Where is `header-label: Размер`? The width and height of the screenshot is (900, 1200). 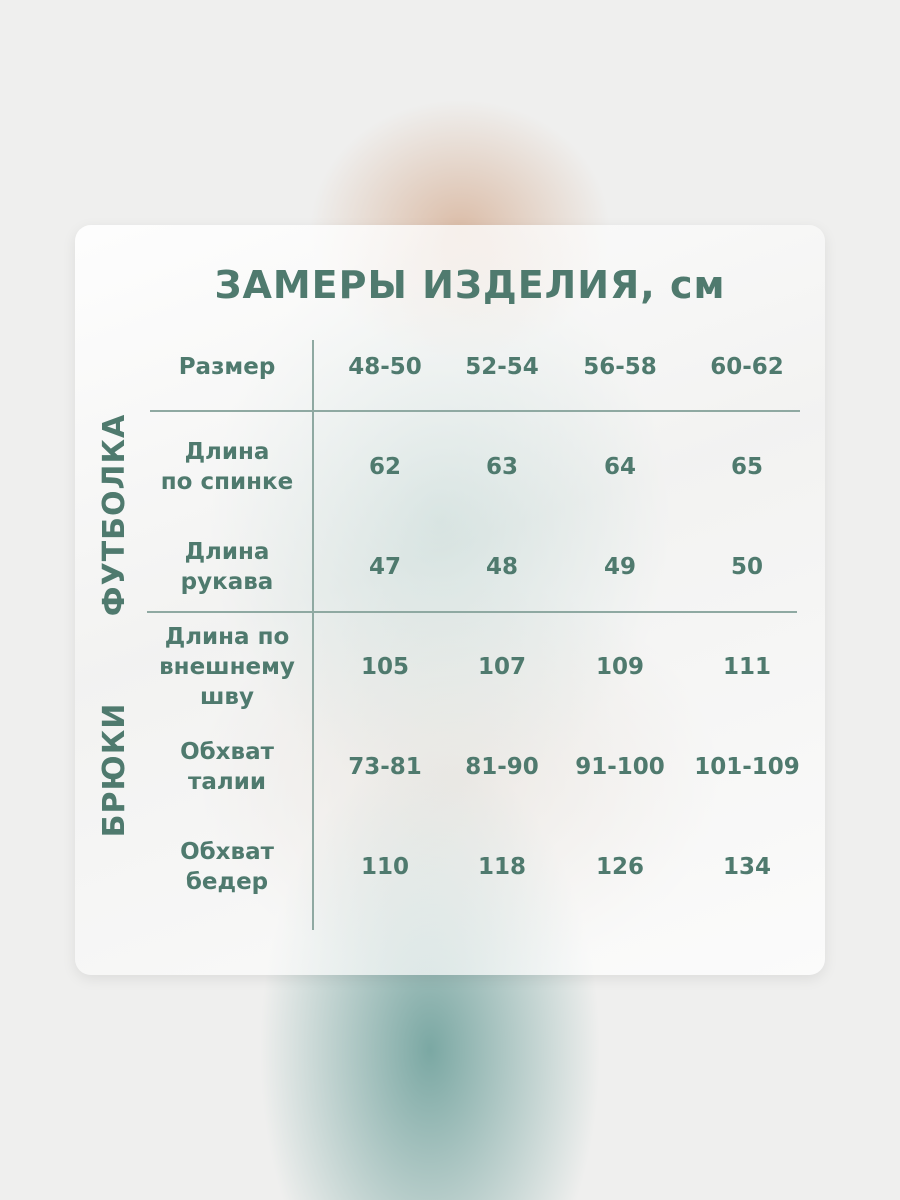
header-label: Размер is located at coordinates (227, 367).